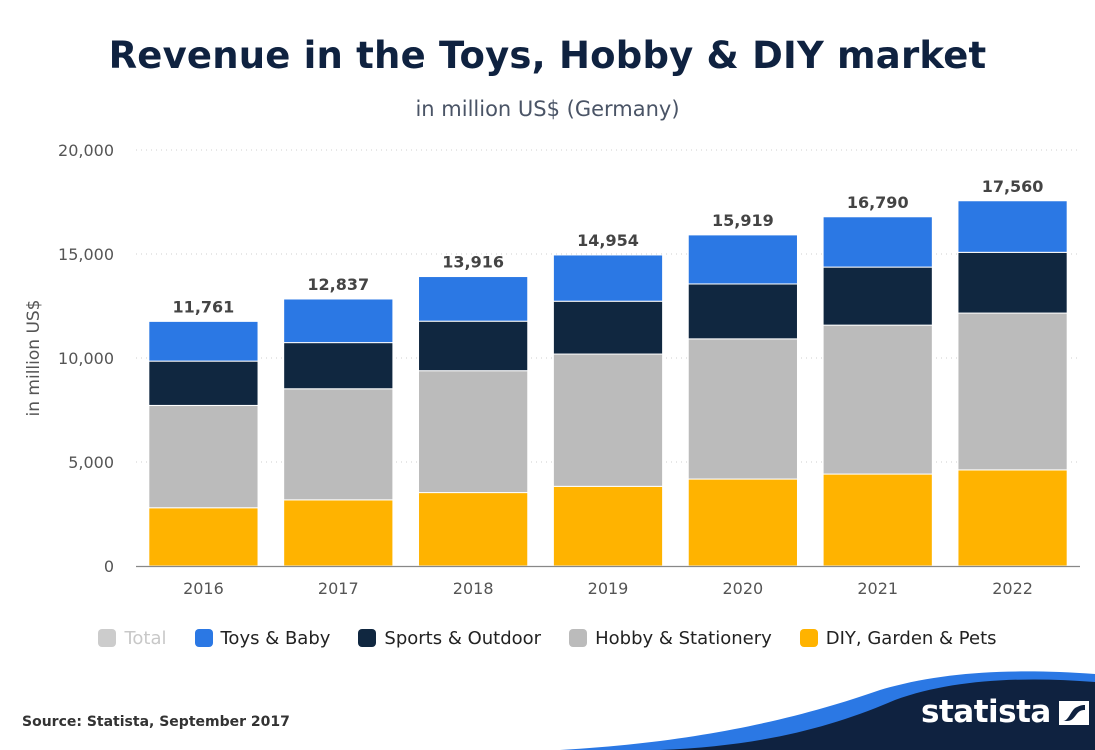 This screenshot has height=750, width=1095. I want to click on y-tick-label: 5,000, so click(91, 462).